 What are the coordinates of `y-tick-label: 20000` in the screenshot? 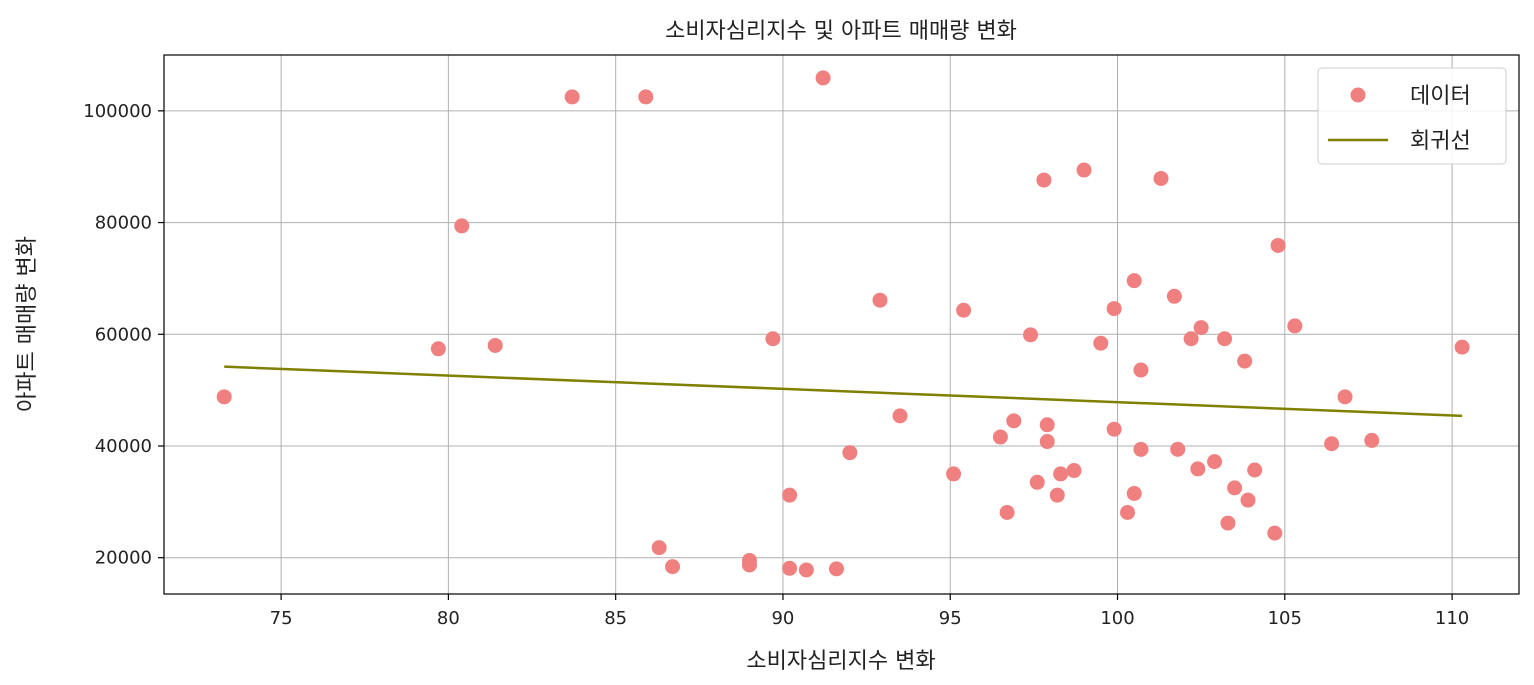 It's located at (123, 558).